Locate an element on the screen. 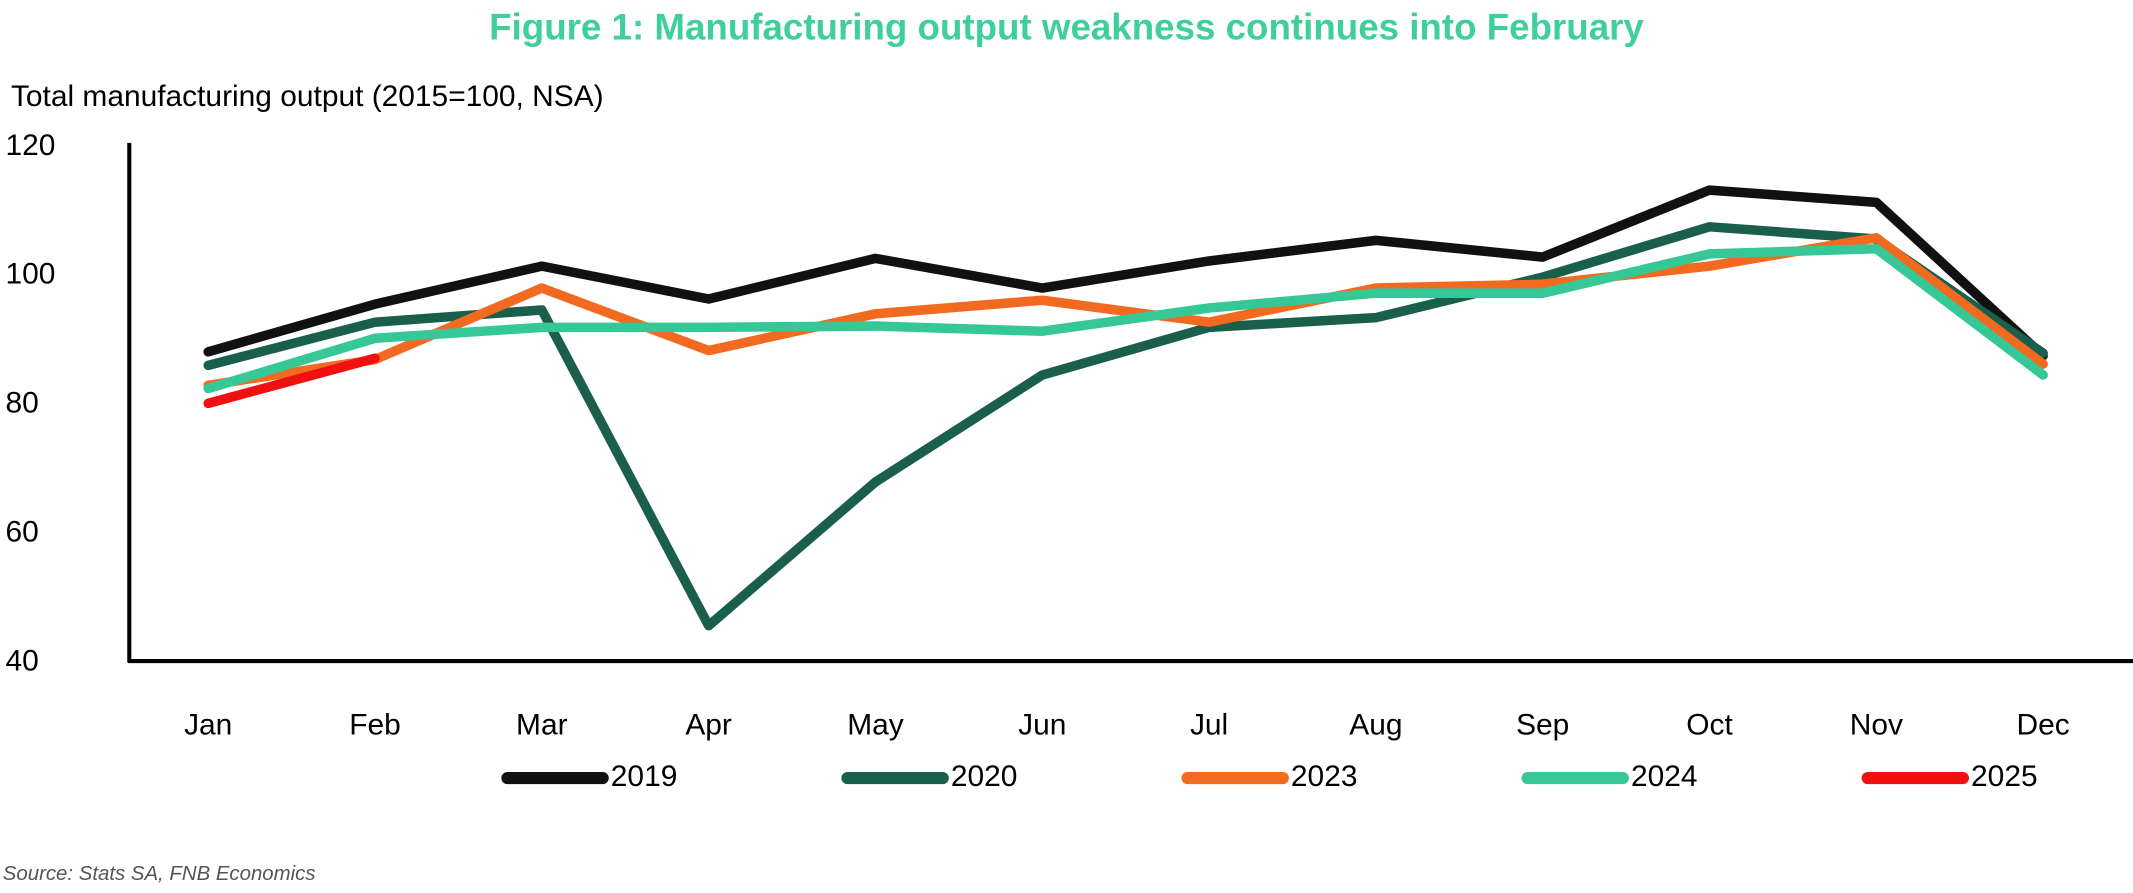  x-tick-label: Apr is located at coordinates (708, 724).